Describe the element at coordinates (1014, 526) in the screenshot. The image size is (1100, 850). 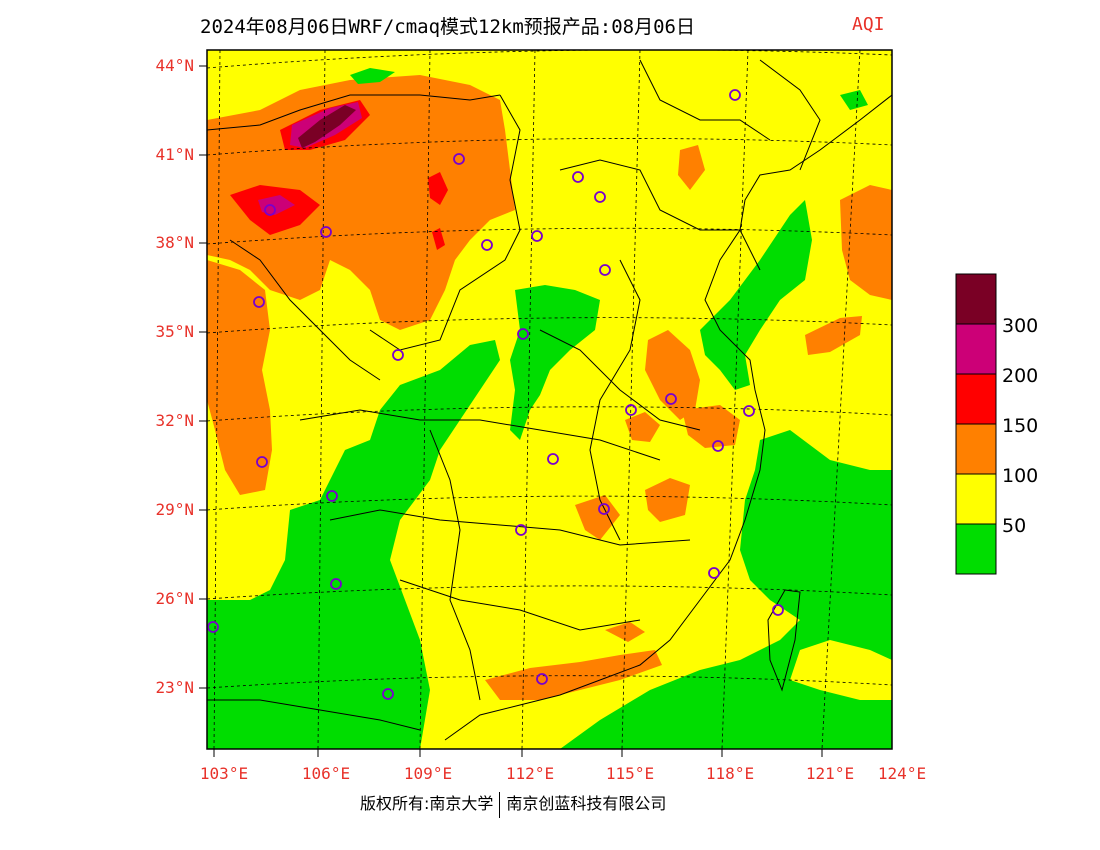
I see `legend-label-50: 50` at that location.